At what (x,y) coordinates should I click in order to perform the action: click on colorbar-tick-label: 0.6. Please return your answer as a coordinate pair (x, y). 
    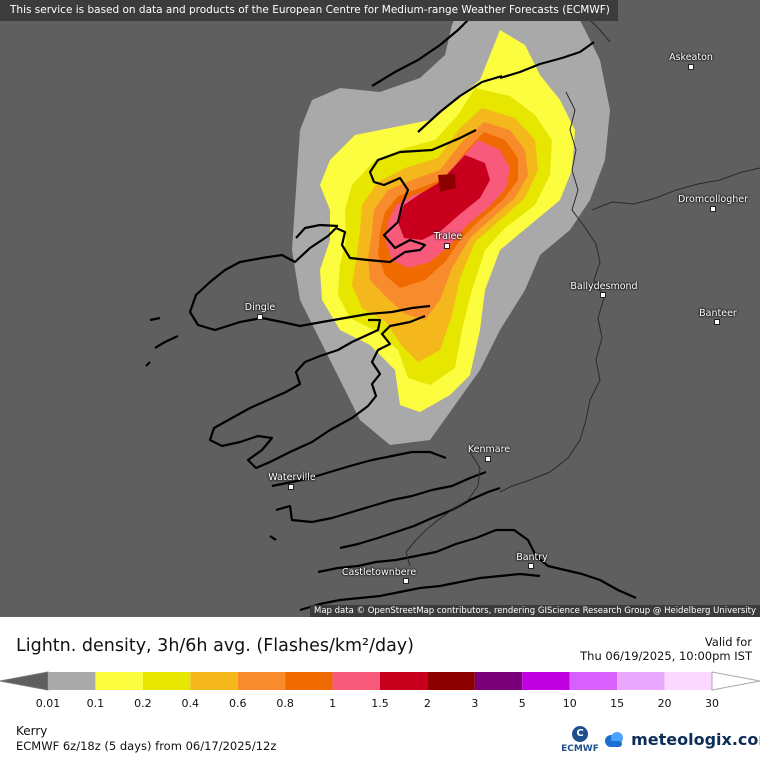
    Looking at the image, I should click on (237, 703).